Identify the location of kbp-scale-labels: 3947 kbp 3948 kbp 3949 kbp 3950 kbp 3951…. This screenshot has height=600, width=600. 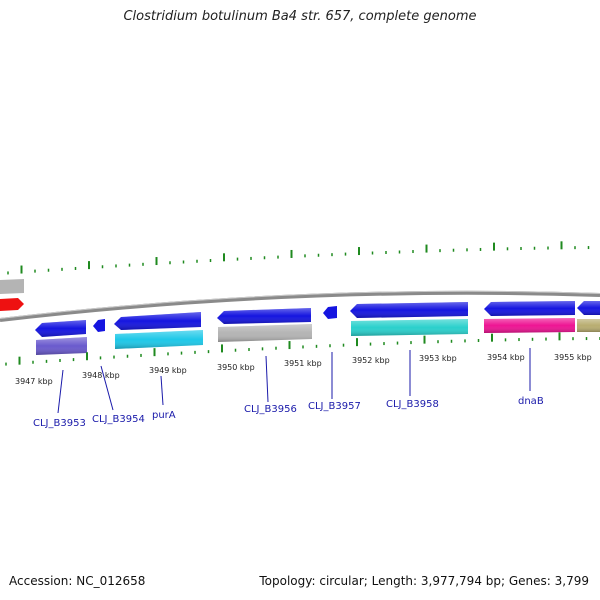
(303, 369).